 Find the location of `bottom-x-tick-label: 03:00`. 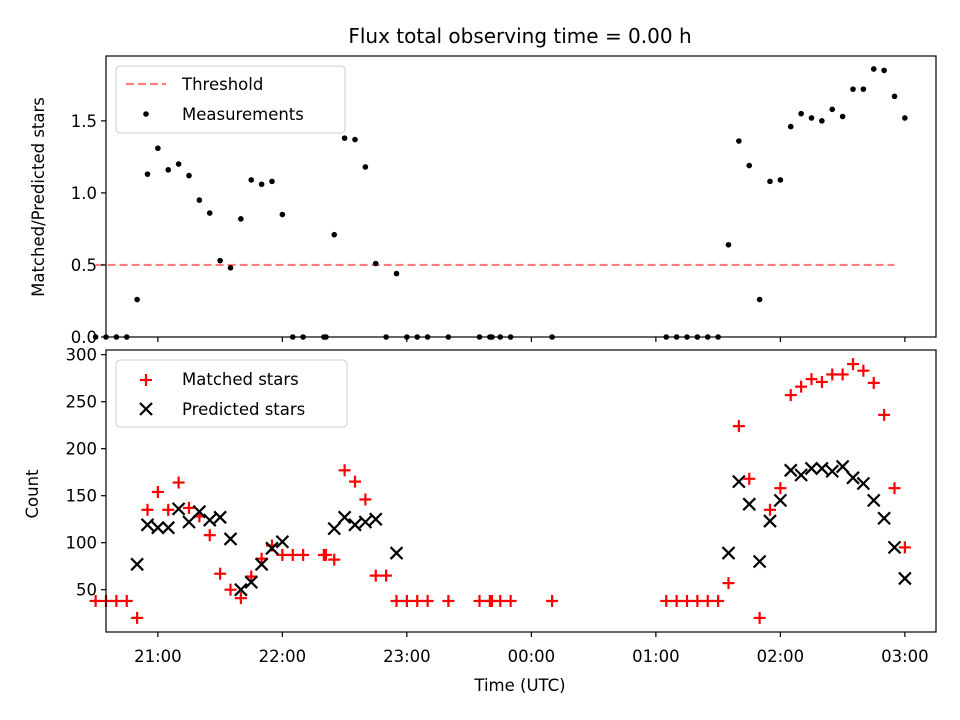

bottom-x-tick-label: 03:00 is located at coordinates (905, 656).